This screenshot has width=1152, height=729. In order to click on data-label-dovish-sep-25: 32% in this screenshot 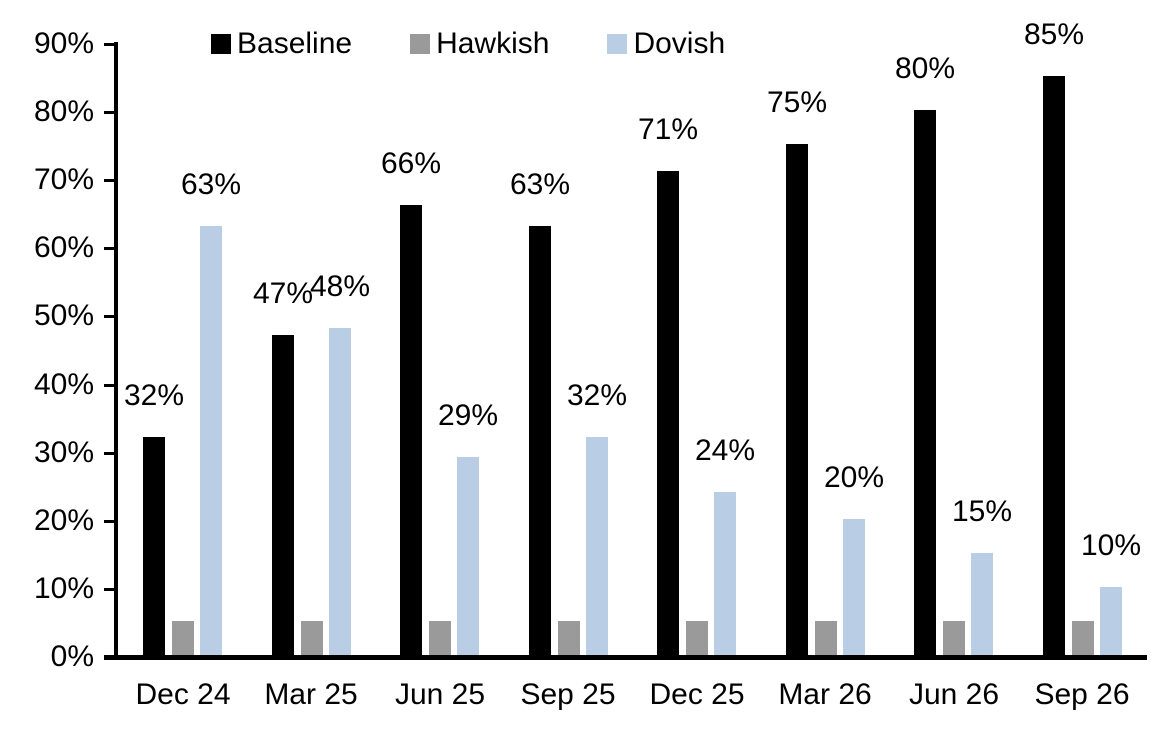, I will do `click(597, 395)`.